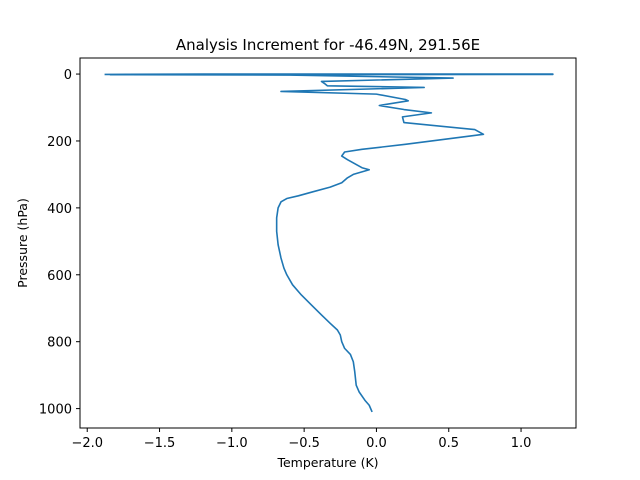  What do you see at coordinates (22, 243) in the screenshot?
I see `y-axis-label: Pressure (hPa)` at bounding box center [22, 243].